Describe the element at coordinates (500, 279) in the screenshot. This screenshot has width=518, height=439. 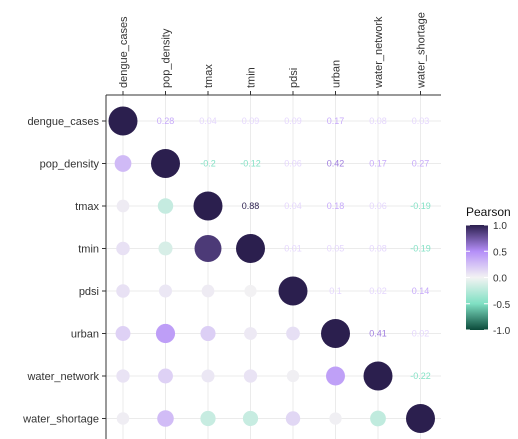
I see `legend-tick-label: 0.0` at that location.